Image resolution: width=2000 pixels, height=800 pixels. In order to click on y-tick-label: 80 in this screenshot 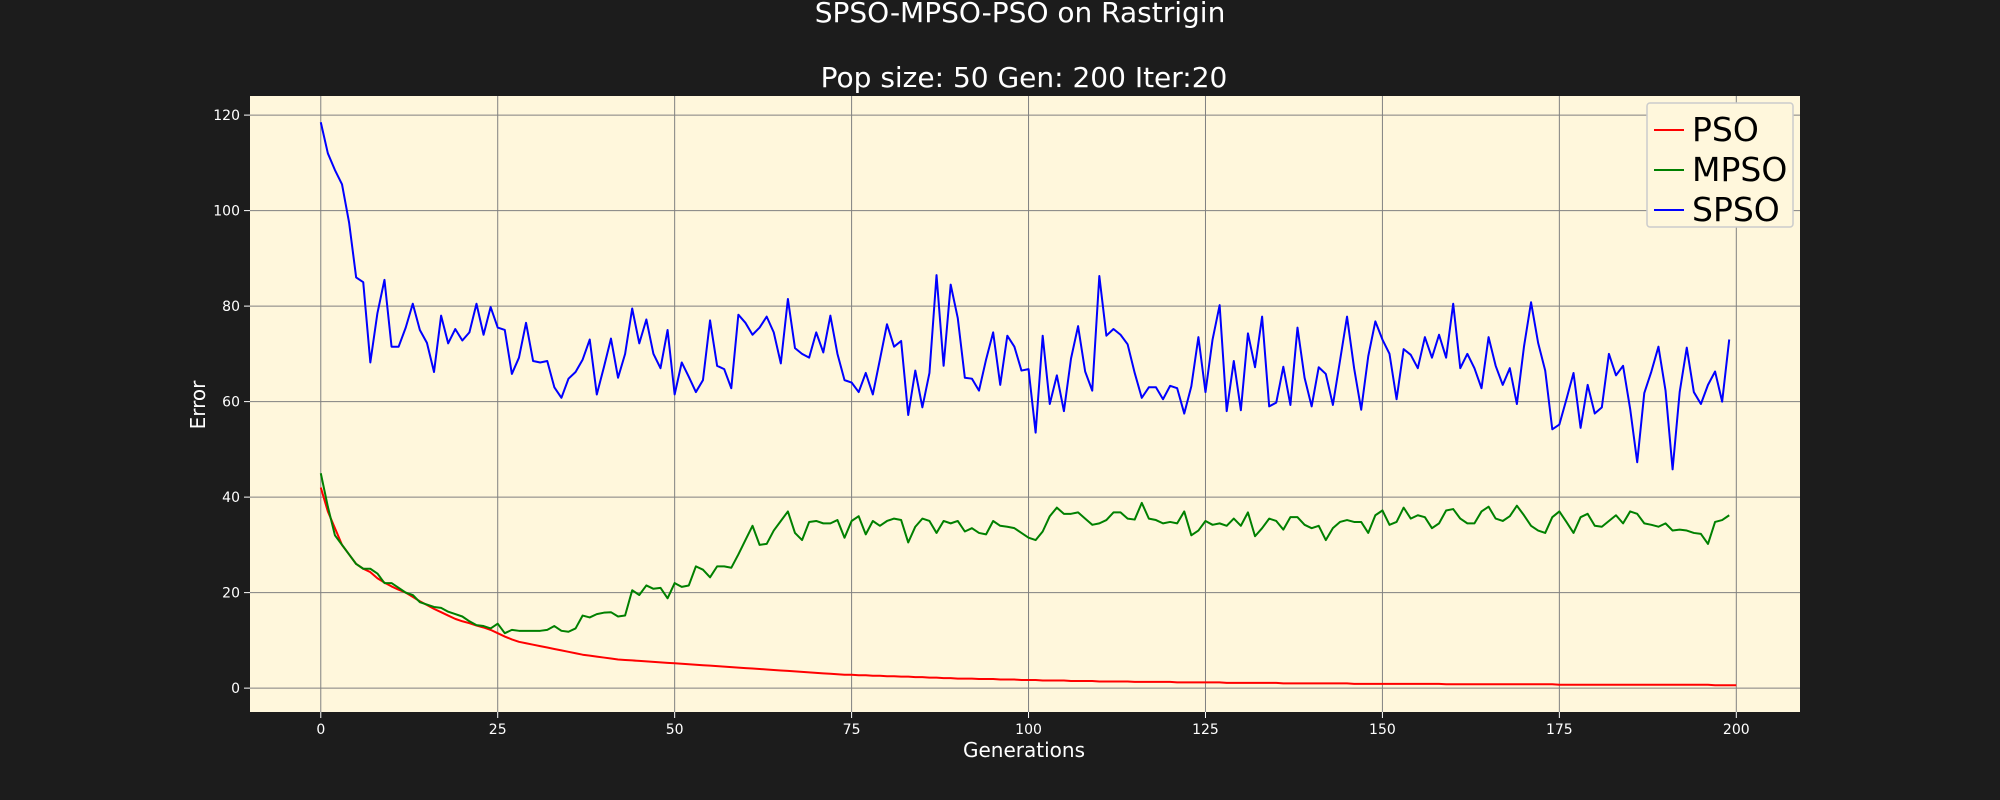, I will do `click(231, 307)`.